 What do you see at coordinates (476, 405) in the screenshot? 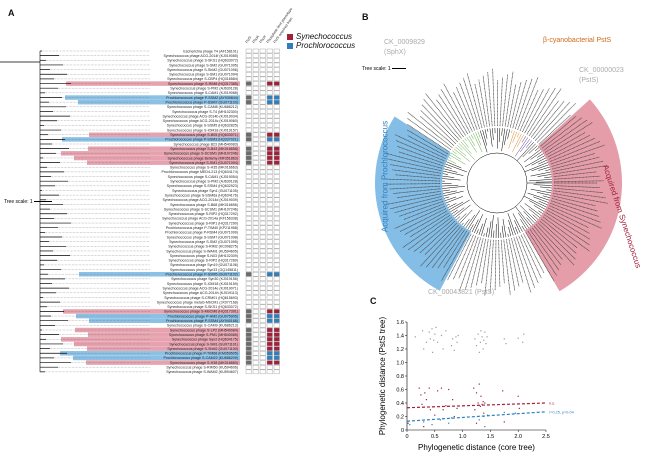
I see `regression-line` at bounding box center [476, 405].